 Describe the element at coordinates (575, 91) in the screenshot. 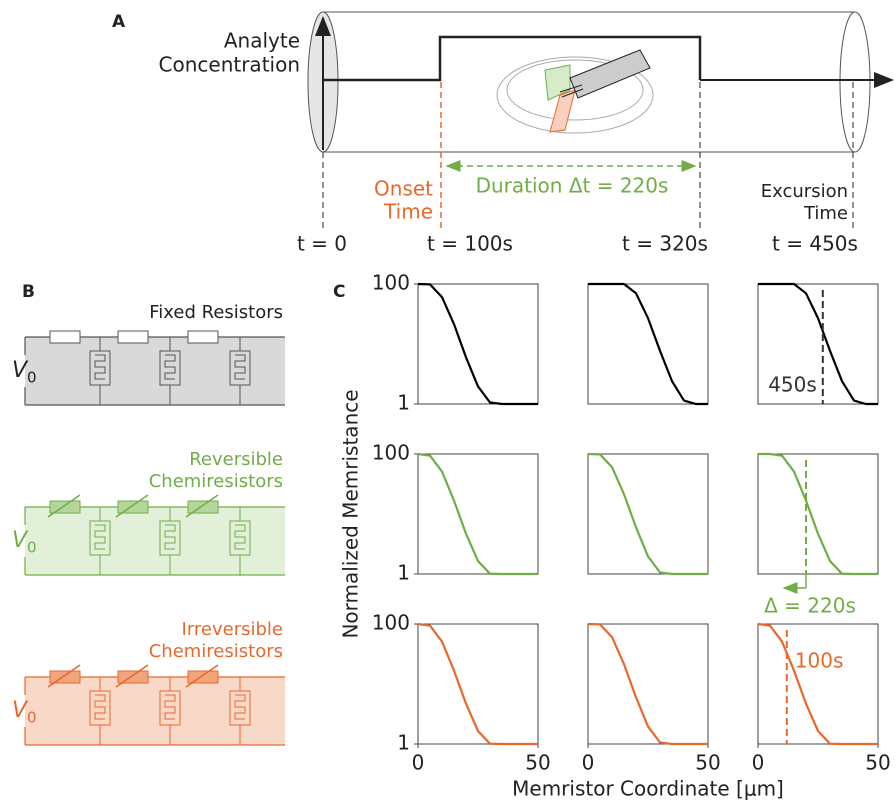

I see `device` at that location.